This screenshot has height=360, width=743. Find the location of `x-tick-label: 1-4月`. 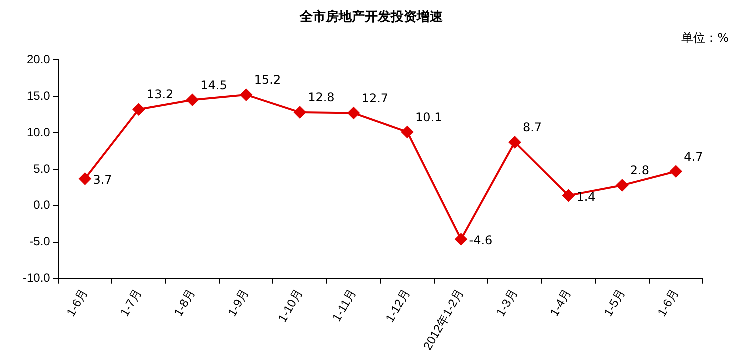

x-tick-label: 1-4月 is located at coordinates (560, 303).